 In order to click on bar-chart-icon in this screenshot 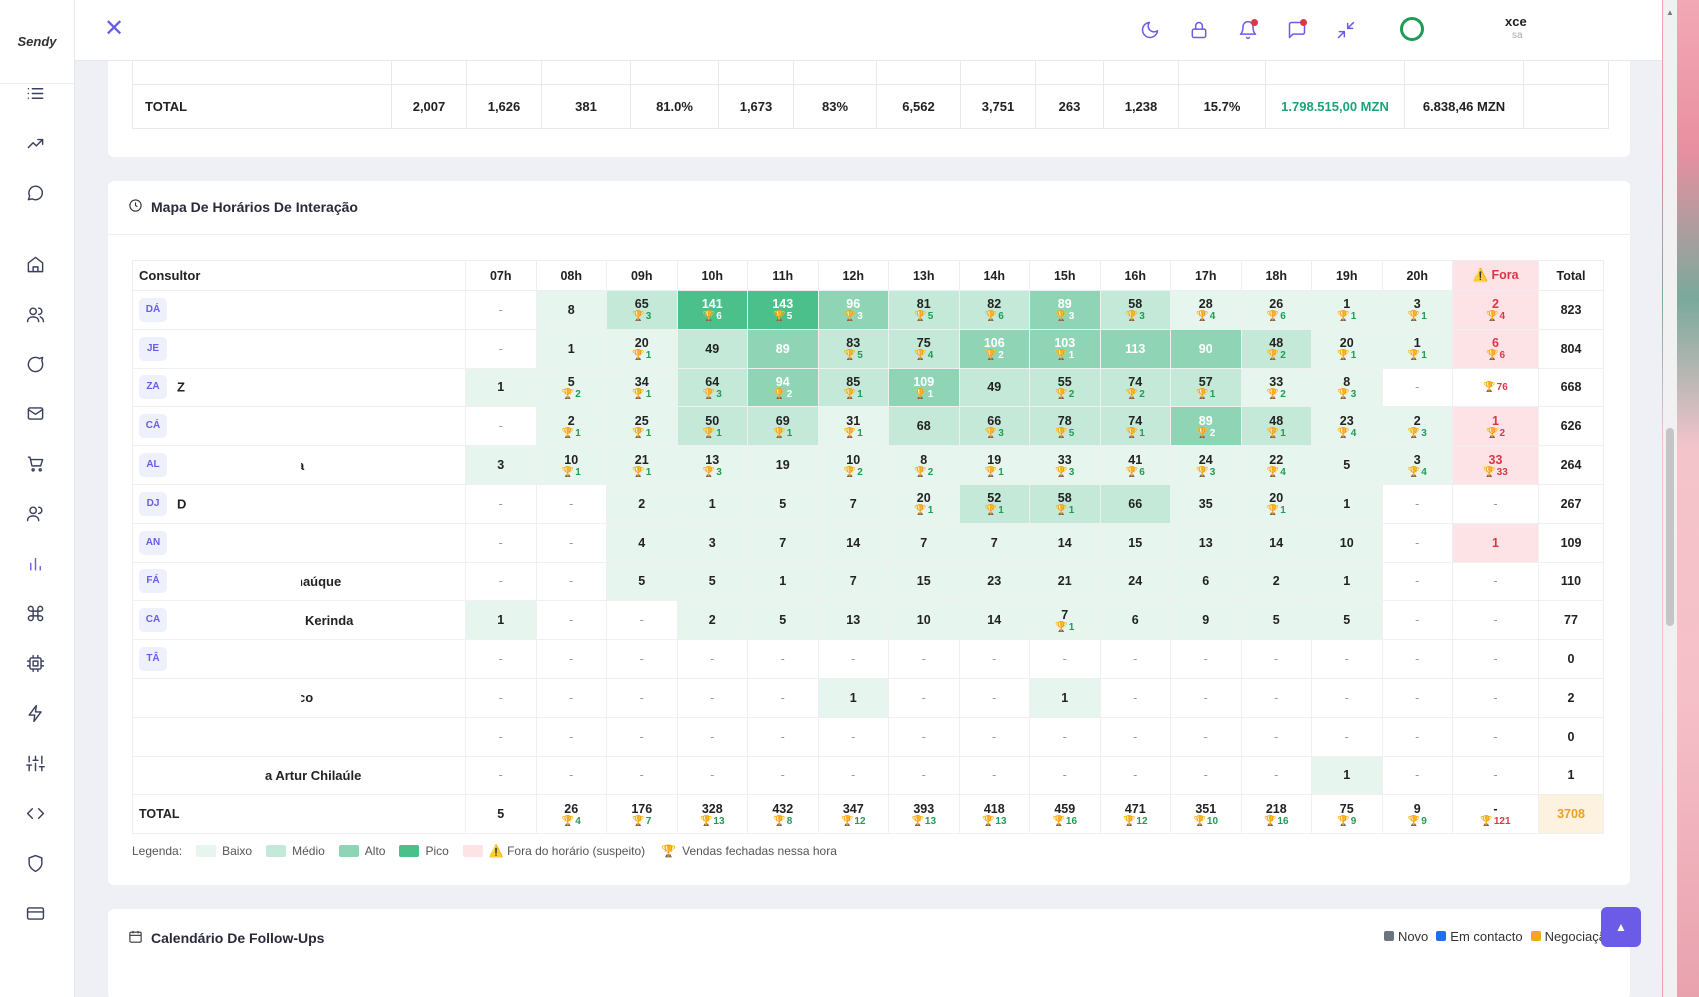, I will do `click(35, 563)`.